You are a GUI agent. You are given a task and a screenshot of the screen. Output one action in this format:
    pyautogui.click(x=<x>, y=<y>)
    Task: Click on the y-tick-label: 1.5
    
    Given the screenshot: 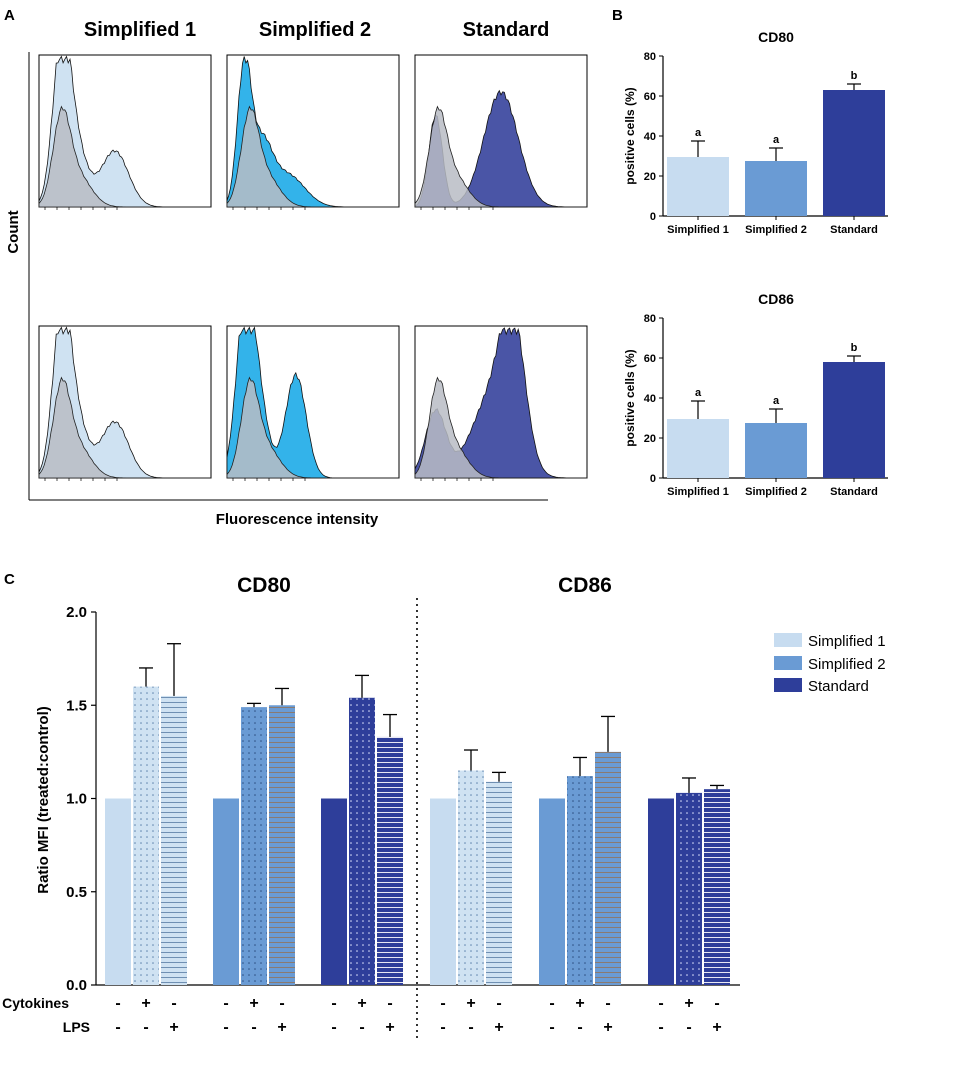 What is the action you would take?
    pyautogui.click(x=76, y=705)
    